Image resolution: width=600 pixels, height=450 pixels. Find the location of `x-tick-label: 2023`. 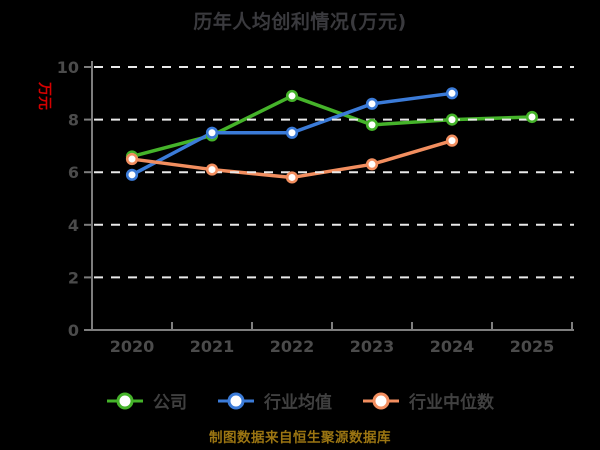

x-tick-label: 2023 is located at coordinates (372, 346).